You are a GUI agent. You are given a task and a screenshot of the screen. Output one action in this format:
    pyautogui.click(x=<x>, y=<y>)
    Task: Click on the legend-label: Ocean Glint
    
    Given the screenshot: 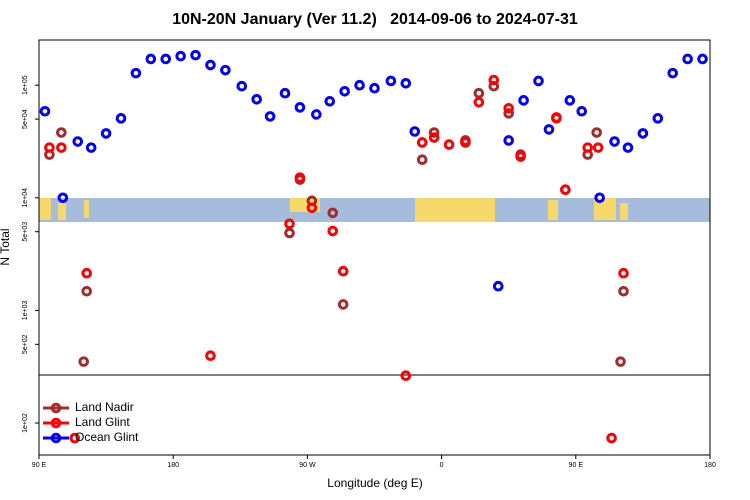 What is the action you would take?
    pyautogui.click(x=107, y=437)
    